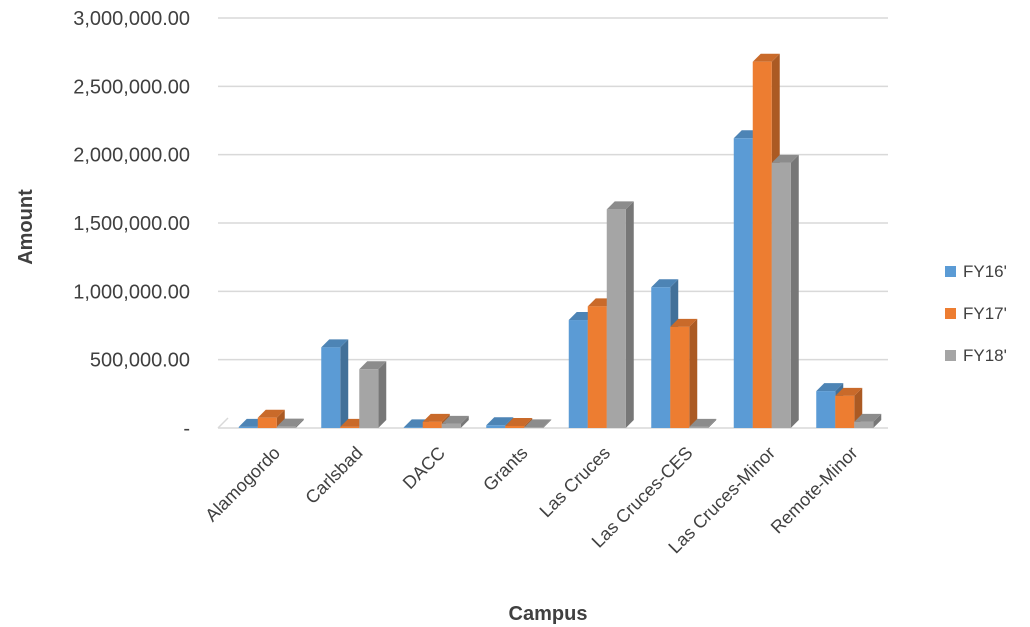 This screenshot has width=1030, height=627. What do you see at coordinates (186, 429) in the screenshot?
I see `y-tick-label: -` at bounding box center [186, 429].